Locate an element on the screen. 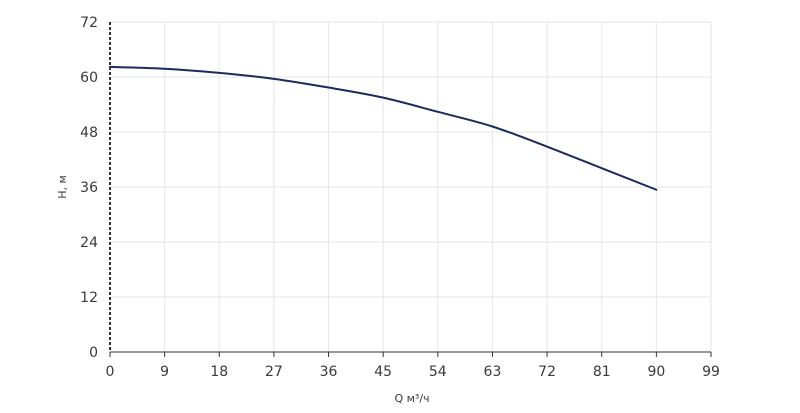 The image size is (800, 413). x-tick-label: 81 is located at coordinates (602, 372).